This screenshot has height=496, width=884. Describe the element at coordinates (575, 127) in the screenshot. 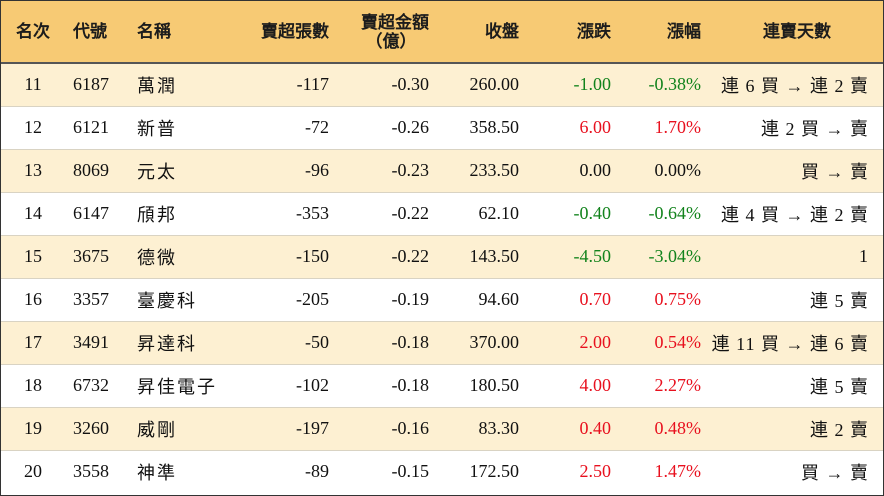

I see `cell-change: 6.00` at that location.